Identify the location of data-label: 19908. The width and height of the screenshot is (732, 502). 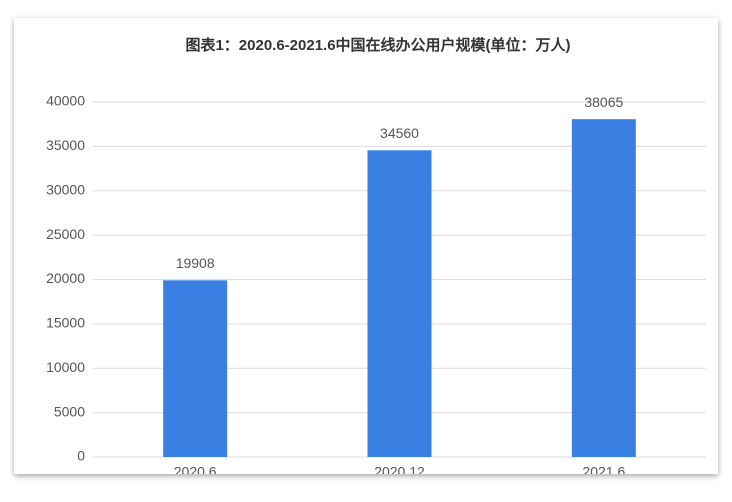
(195, 263).